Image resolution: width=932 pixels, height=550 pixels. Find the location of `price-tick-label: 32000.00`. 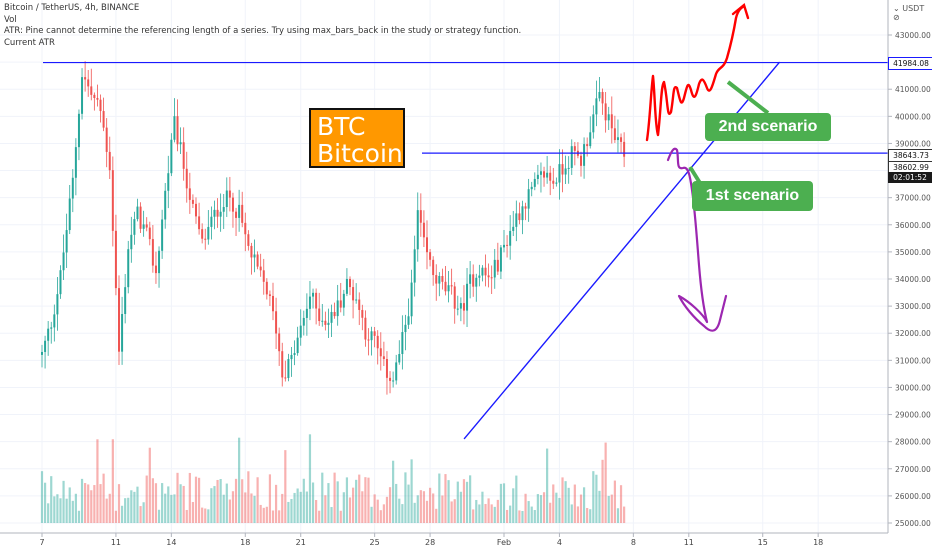

price-tick-label: 32000.00 is located at coordinates (913, 333).